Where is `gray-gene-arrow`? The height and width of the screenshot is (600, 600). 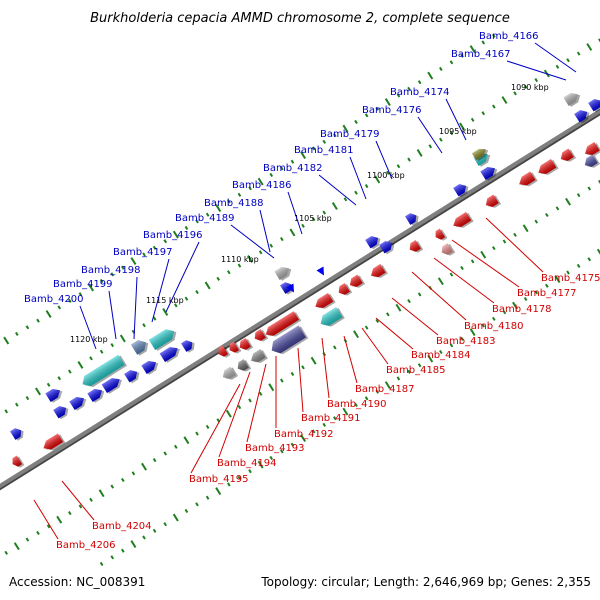 gray-gene-arrow is located at coordinates (283, 274).